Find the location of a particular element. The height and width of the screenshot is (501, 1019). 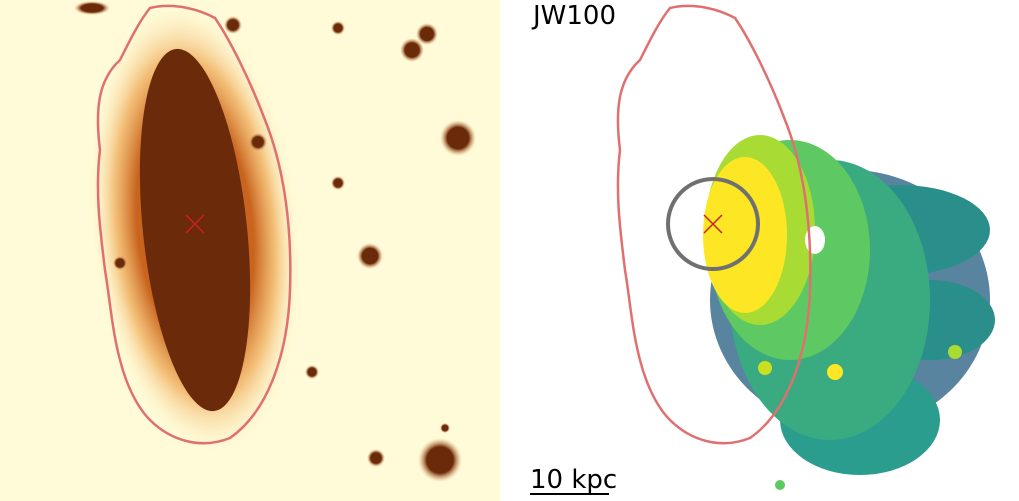

scale-label: 10 kpc is located at coordinates (573, 480).